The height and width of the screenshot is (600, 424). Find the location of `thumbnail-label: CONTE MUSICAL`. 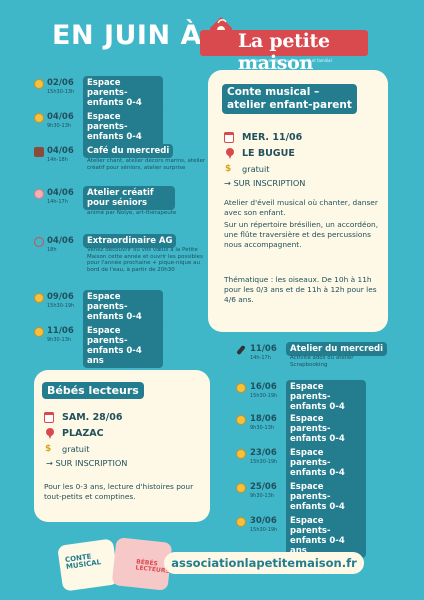

thumbnail-label: CONTE MUSICAL is located at coordinates (83, 562).